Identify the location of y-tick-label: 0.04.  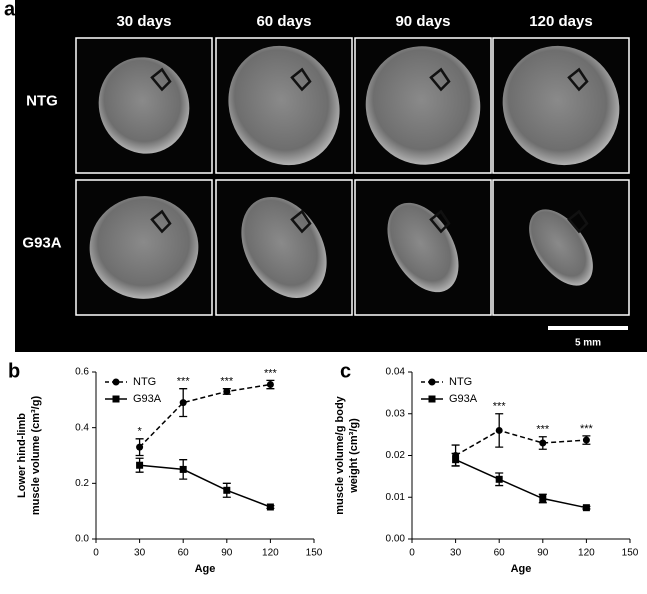
(396, 372).